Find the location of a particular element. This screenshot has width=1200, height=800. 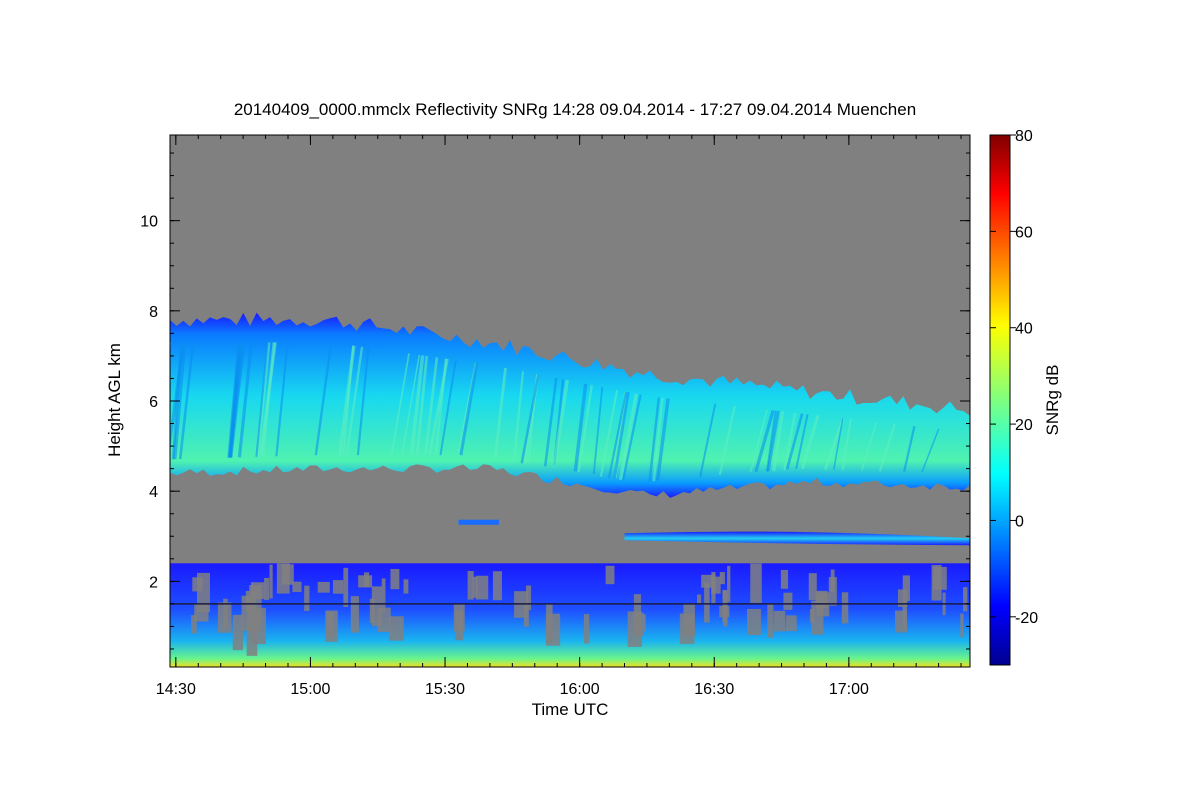

y-tick-label: 6 is located at coordinates (153, 402).